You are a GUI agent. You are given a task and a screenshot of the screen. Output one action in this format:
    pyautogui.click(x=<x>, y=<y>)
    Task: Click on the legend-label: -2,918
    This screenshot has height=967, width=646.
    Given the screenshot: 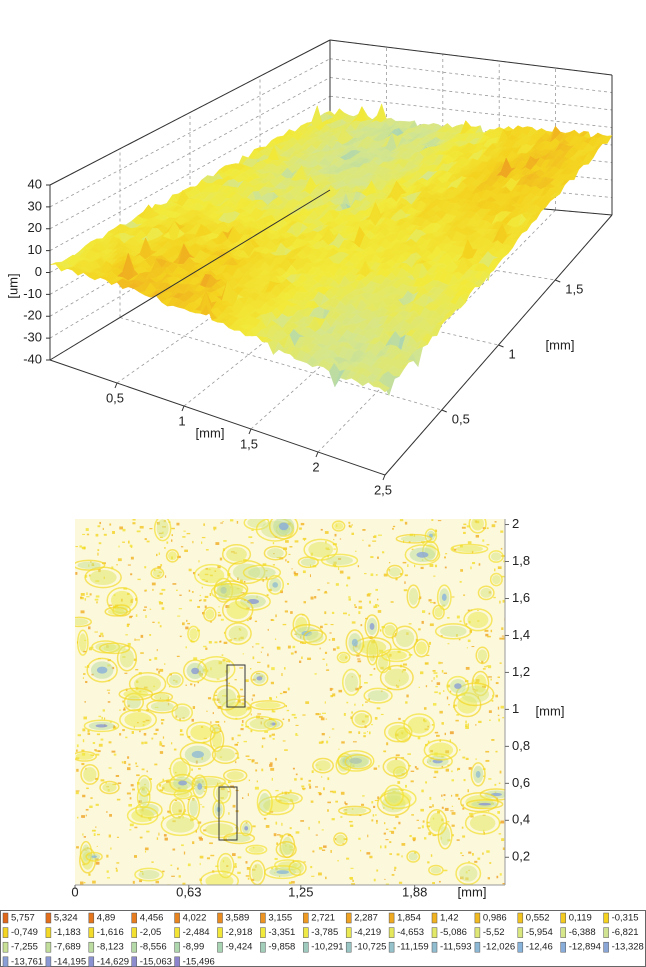 What is the action you would take?
    pyautogui.click(x=239, y=932)
    